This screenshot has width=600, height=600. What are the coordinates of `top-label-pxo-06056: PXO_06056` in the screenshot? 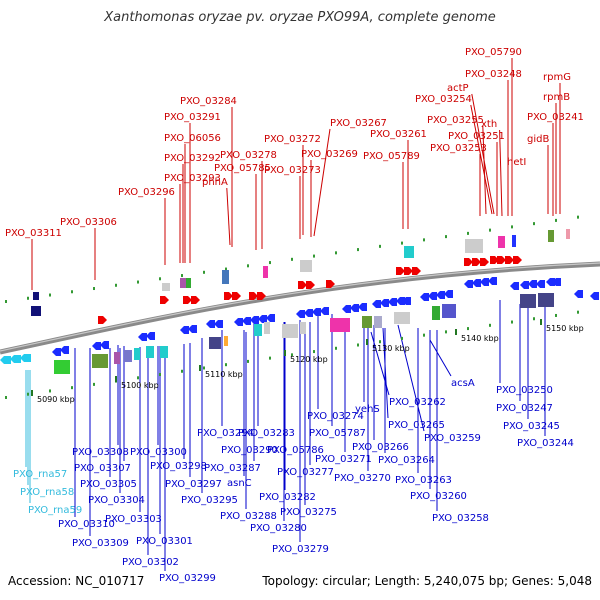 It's located at (192, 138).